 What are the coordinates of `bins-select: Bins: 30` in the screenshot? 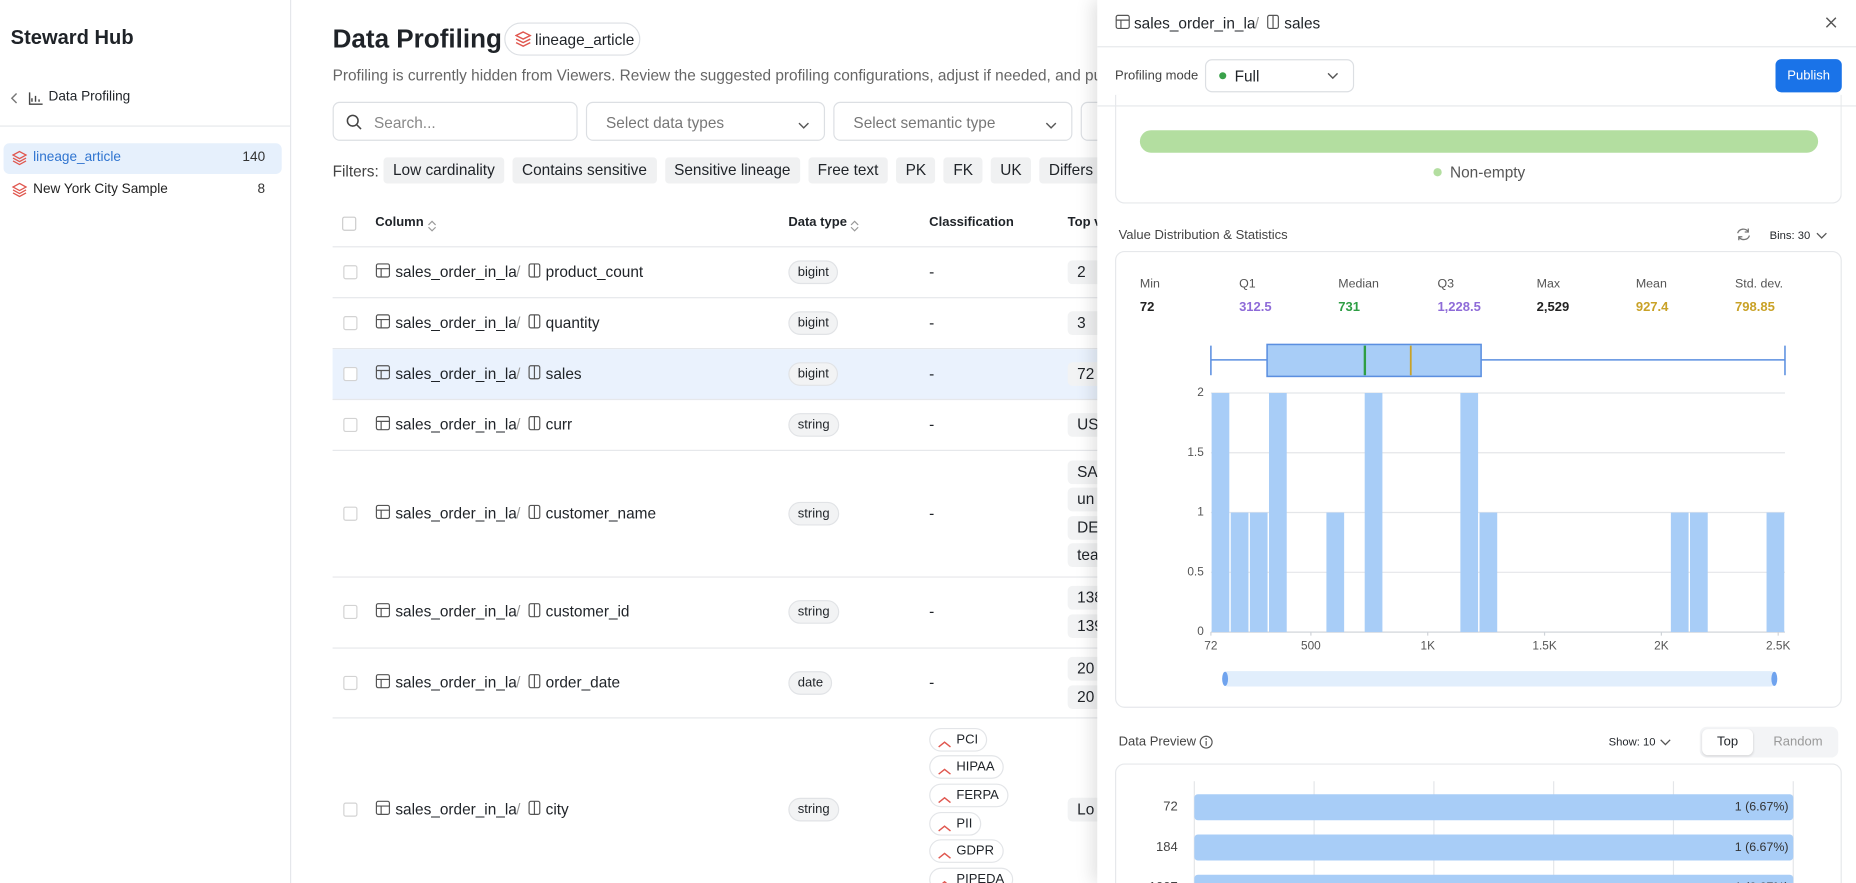 It's located at (1790, 236).